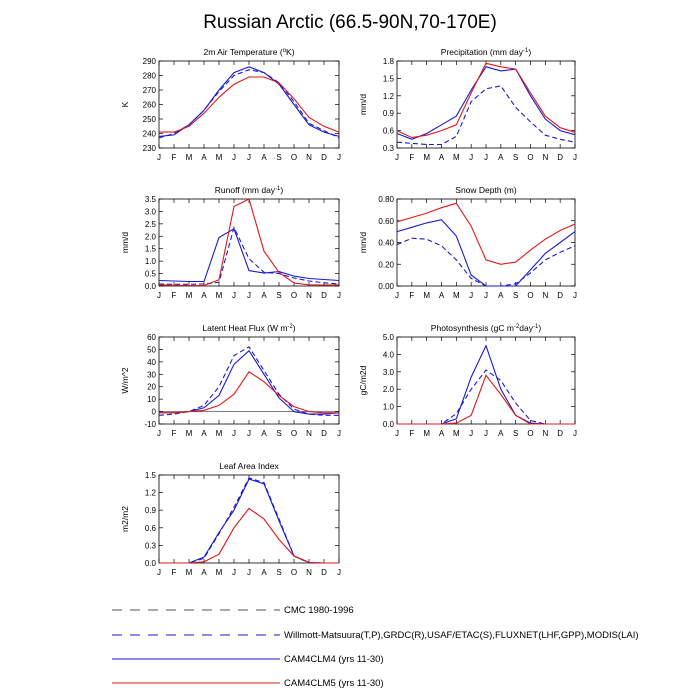 The height and width of the screenshot is (700, 700). Describe the element at coordinates (389, 407) in the screenshot. I see `ytick-label: 1.0` at that location.